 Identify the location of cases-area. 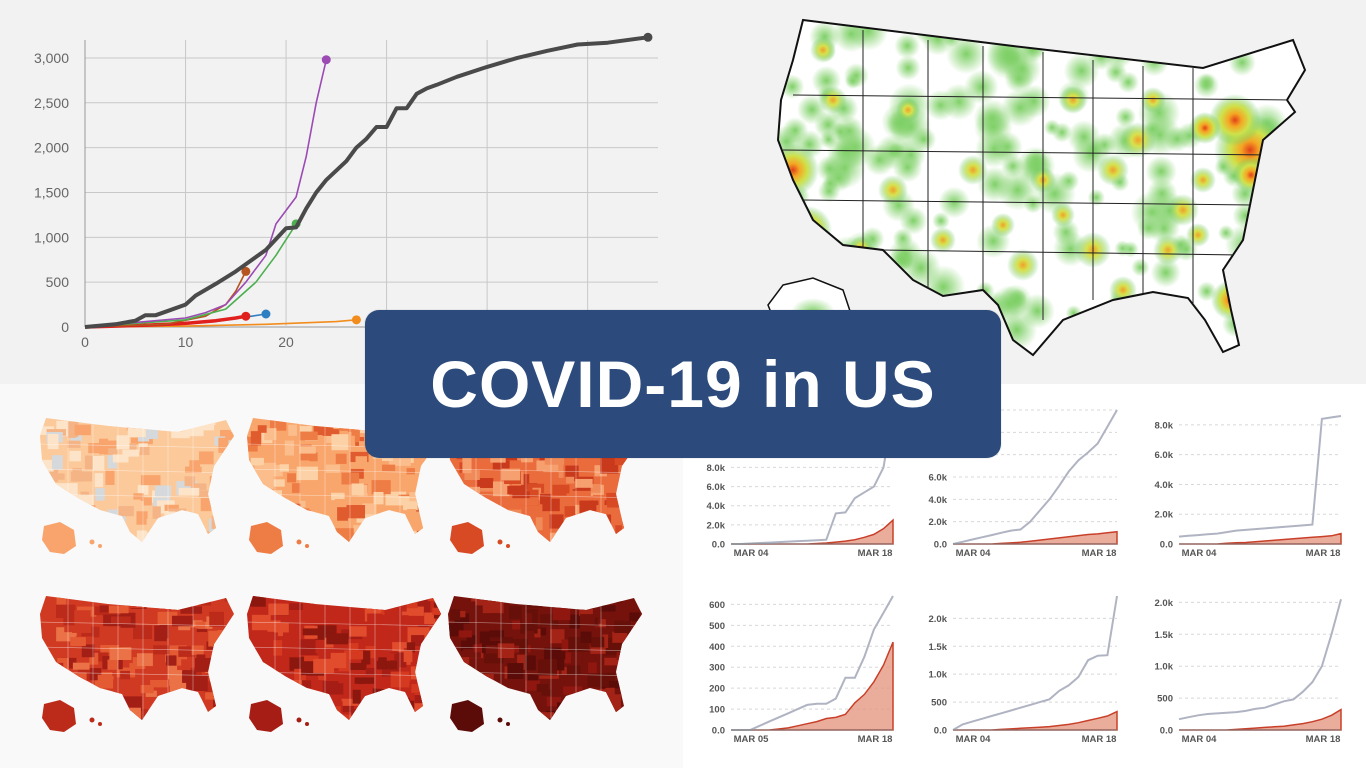
(1260, 719).